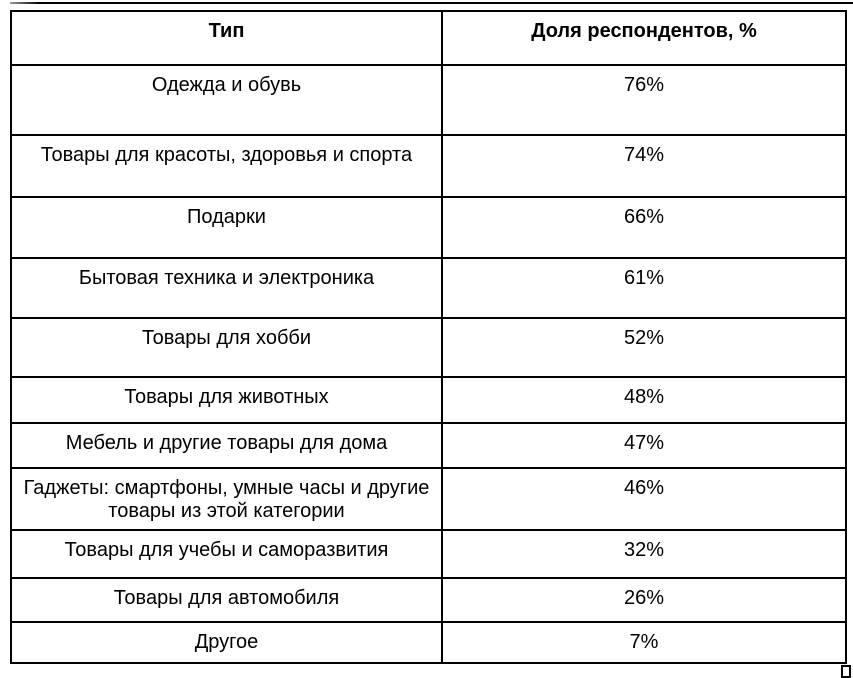 This screenshot has height=678, width=853. What do you see at coordinates (226, 554) in the screenshot?
I see `cell-type: Товары для учебы и саморазвития` at bounding box center [226, 554].